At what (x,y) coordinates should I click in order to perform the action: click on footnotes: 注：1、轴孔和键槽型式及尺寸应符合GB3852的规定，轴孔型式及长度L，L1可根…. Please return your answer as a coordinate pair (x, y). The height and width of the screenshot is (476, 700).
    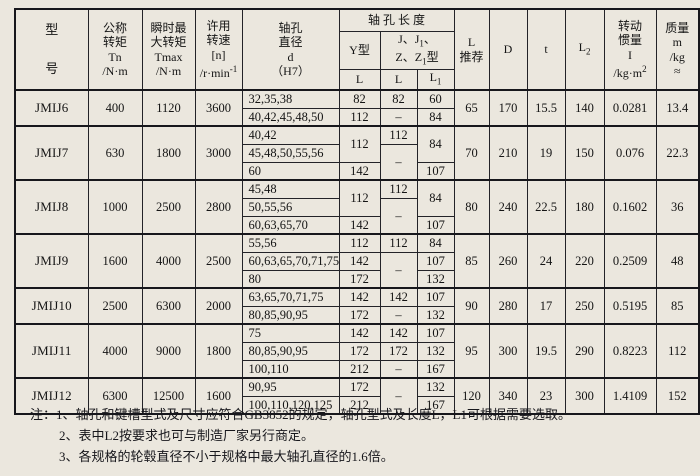
    Looking at the image, I should click on (360, 435).